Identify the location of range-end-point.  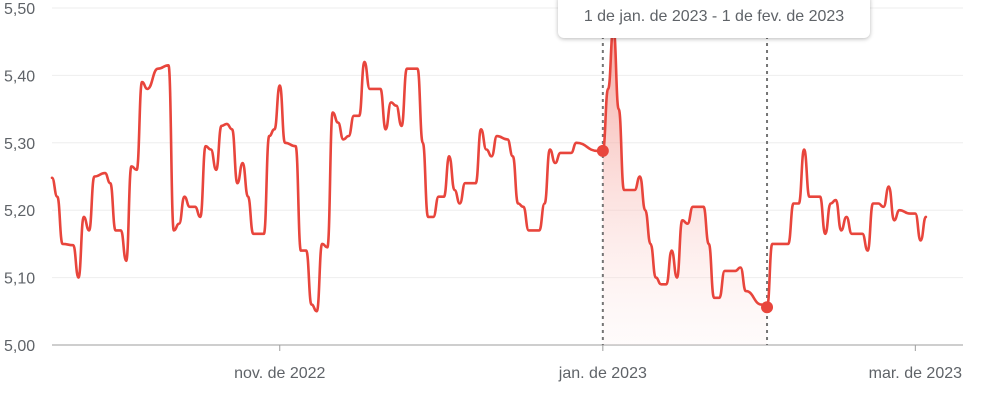
(767, 307).